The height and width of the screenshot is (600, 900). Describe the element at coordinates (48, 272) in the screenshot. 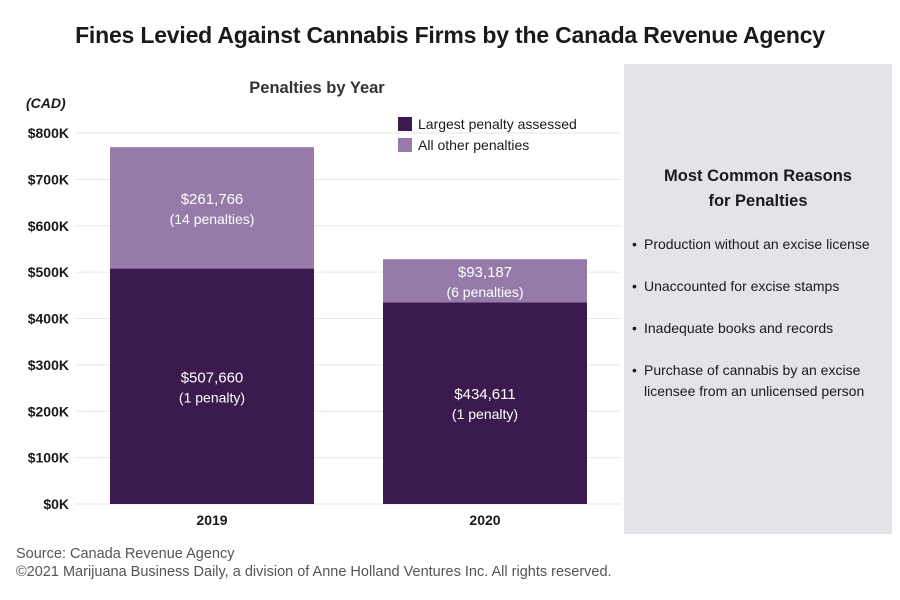

I see `y-tick-label: $500K` at that location.